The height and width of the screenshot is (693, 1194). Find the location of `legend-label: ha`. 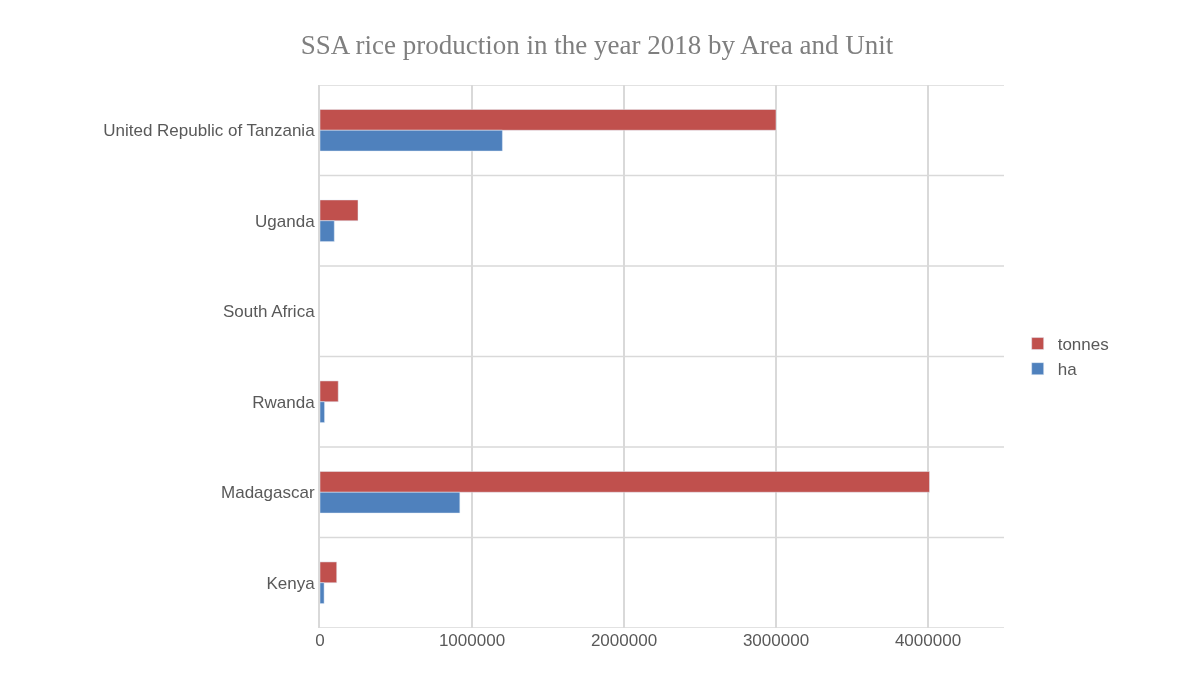

legend-label: ha is located at coordinates (1067, 370).